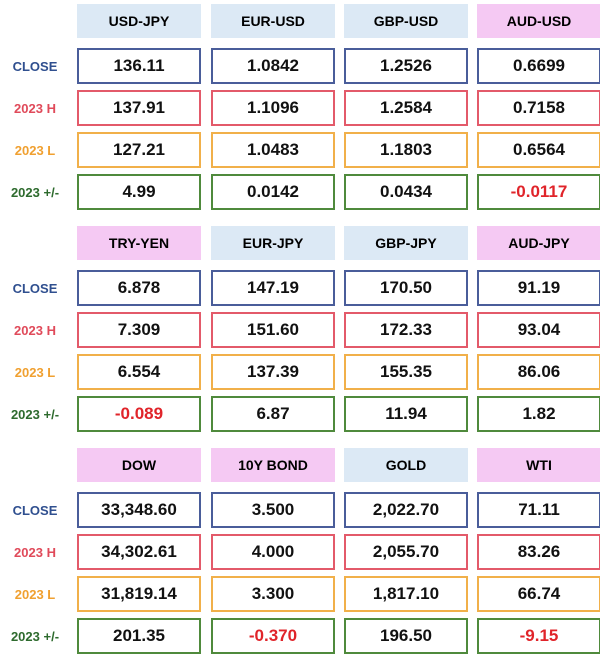  I want to click on cell-low: 6.554, so click(139, 372).